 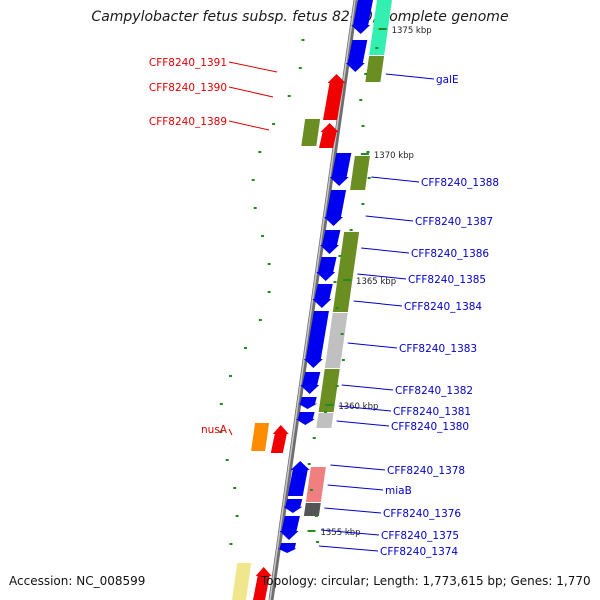 I want to click on gene-label-left: CFF8240_1389, so click(x=188, y=122).